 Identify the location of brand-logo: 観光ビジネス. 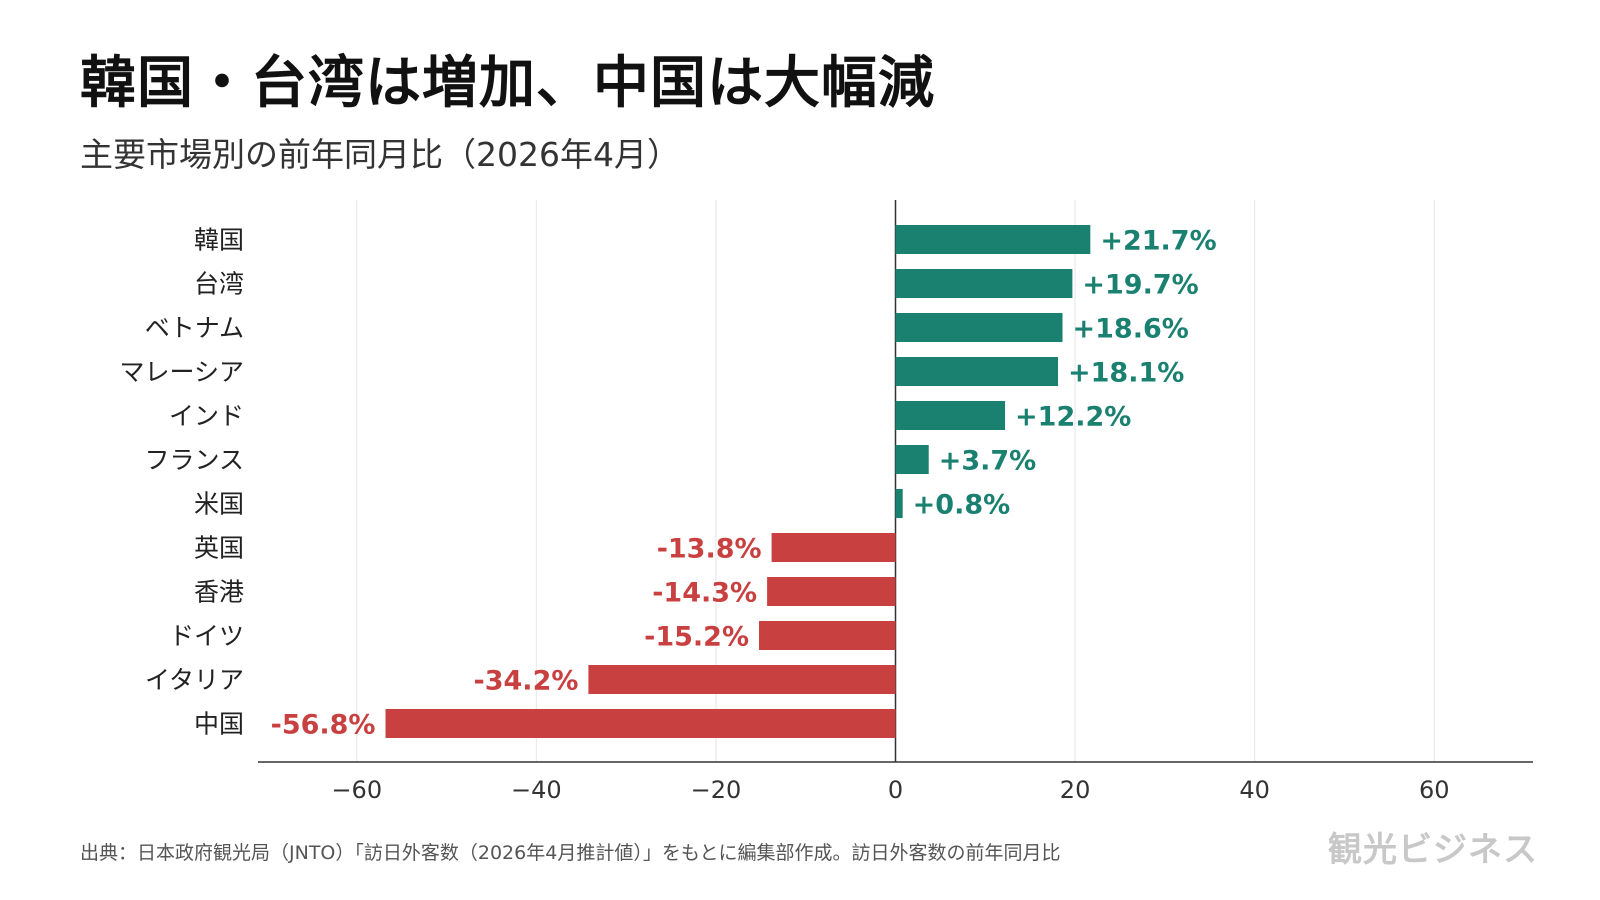
(1433, 850).